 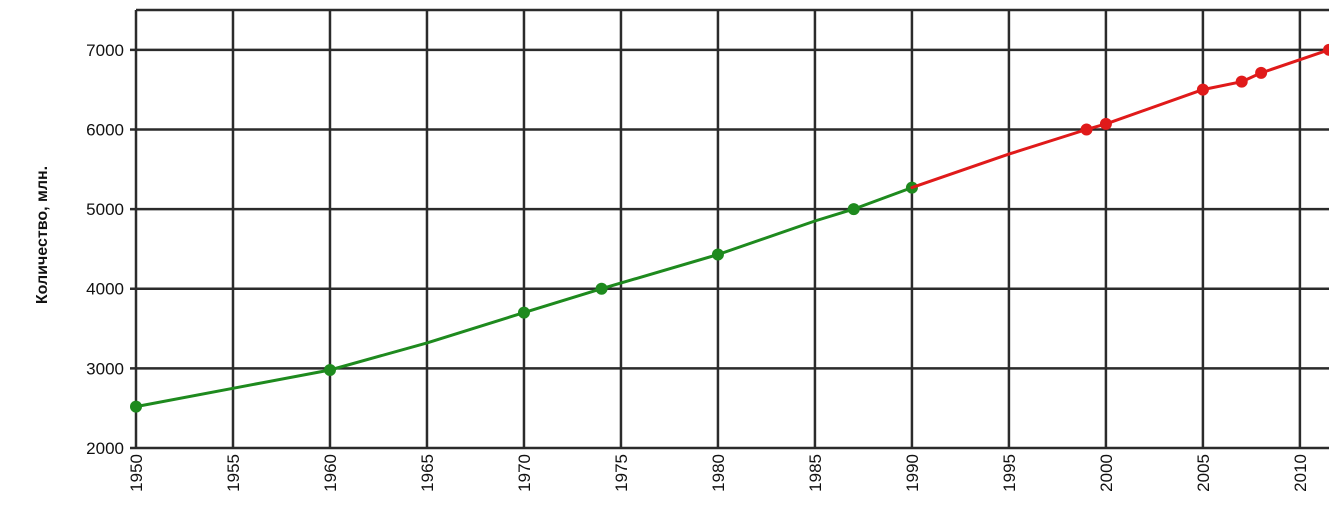 I want to click on x-tick-label: 2005, so click(x=1203, y=473).